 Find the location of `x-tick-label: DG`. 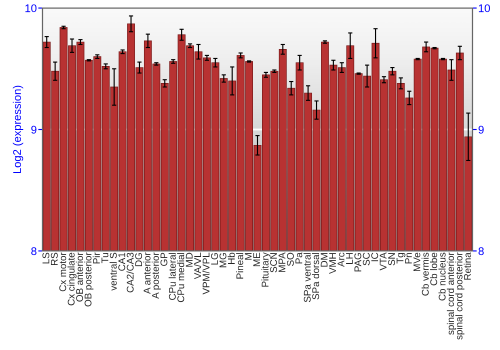

x-tick-label: DG is located at coordinates (138, 259).